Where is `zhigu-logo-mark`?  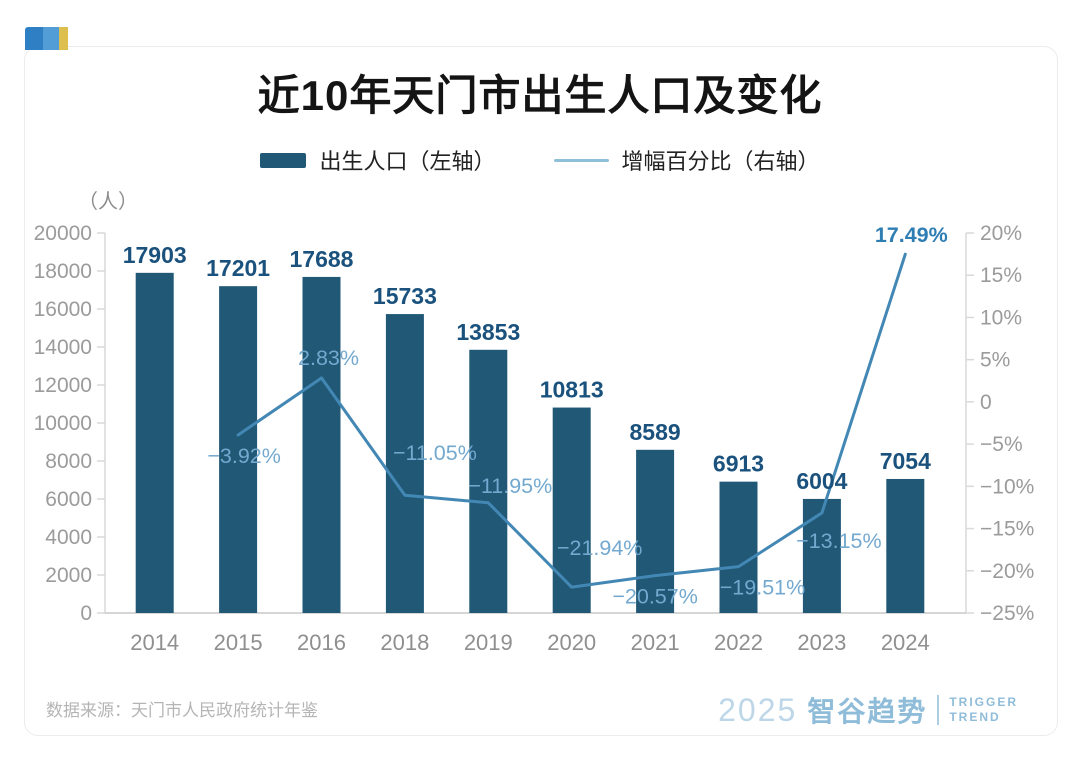
zhigu-logo-mark is located at coordinates (46, 38).